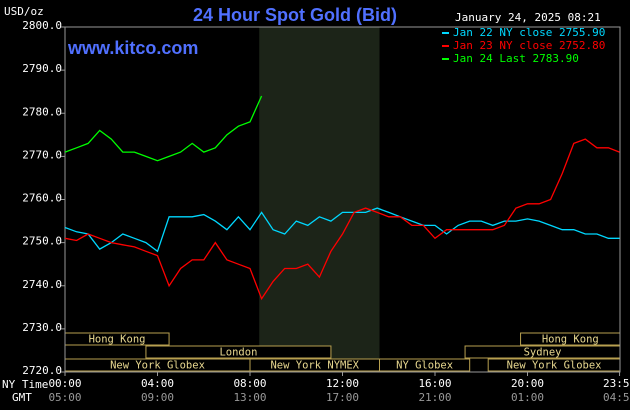 The height and width of the screenshot is (410, 630). What do you see at coordinates (527, 383) in the screenshot?
I see `x-tick-label: 20:00` at bounding box center [527, 383].